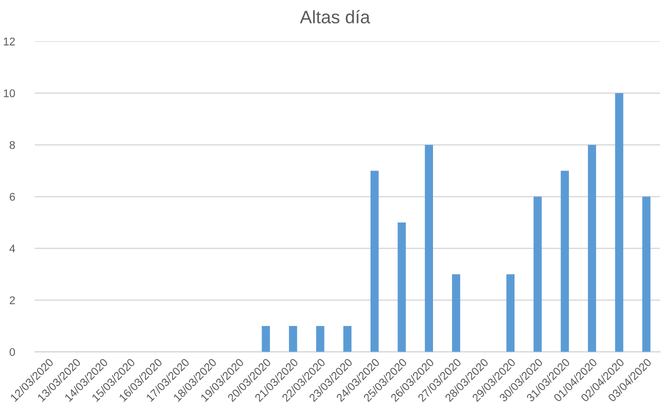 This screenshot has height=413, width=670. I want to click on y-tick-label: 12, so click(9, 42).